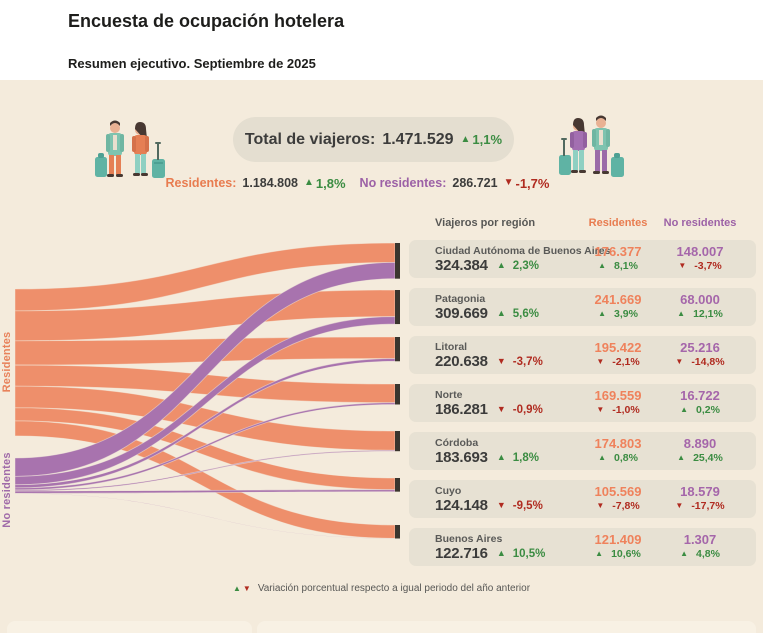 This screenshot has width=763, height=633. I want to click on region-total-delta: ▲ 2,3%, so click(517, 265).